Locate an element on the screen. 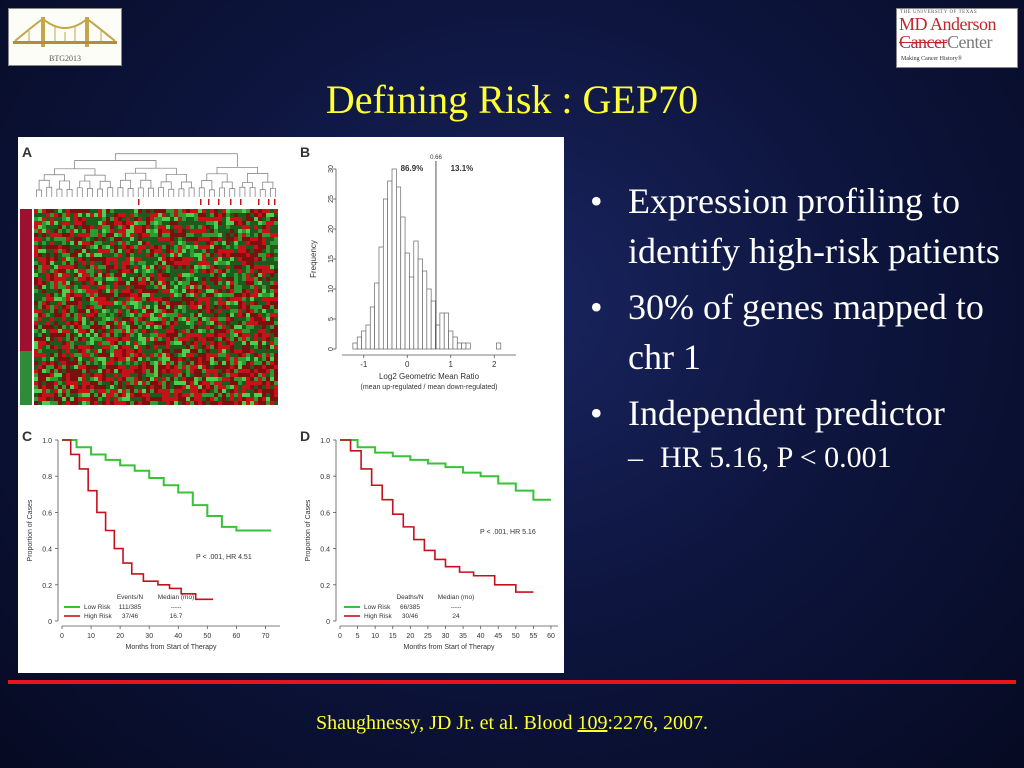  km-legend-high-n: 37/46 is located at coordinates (130, 616).